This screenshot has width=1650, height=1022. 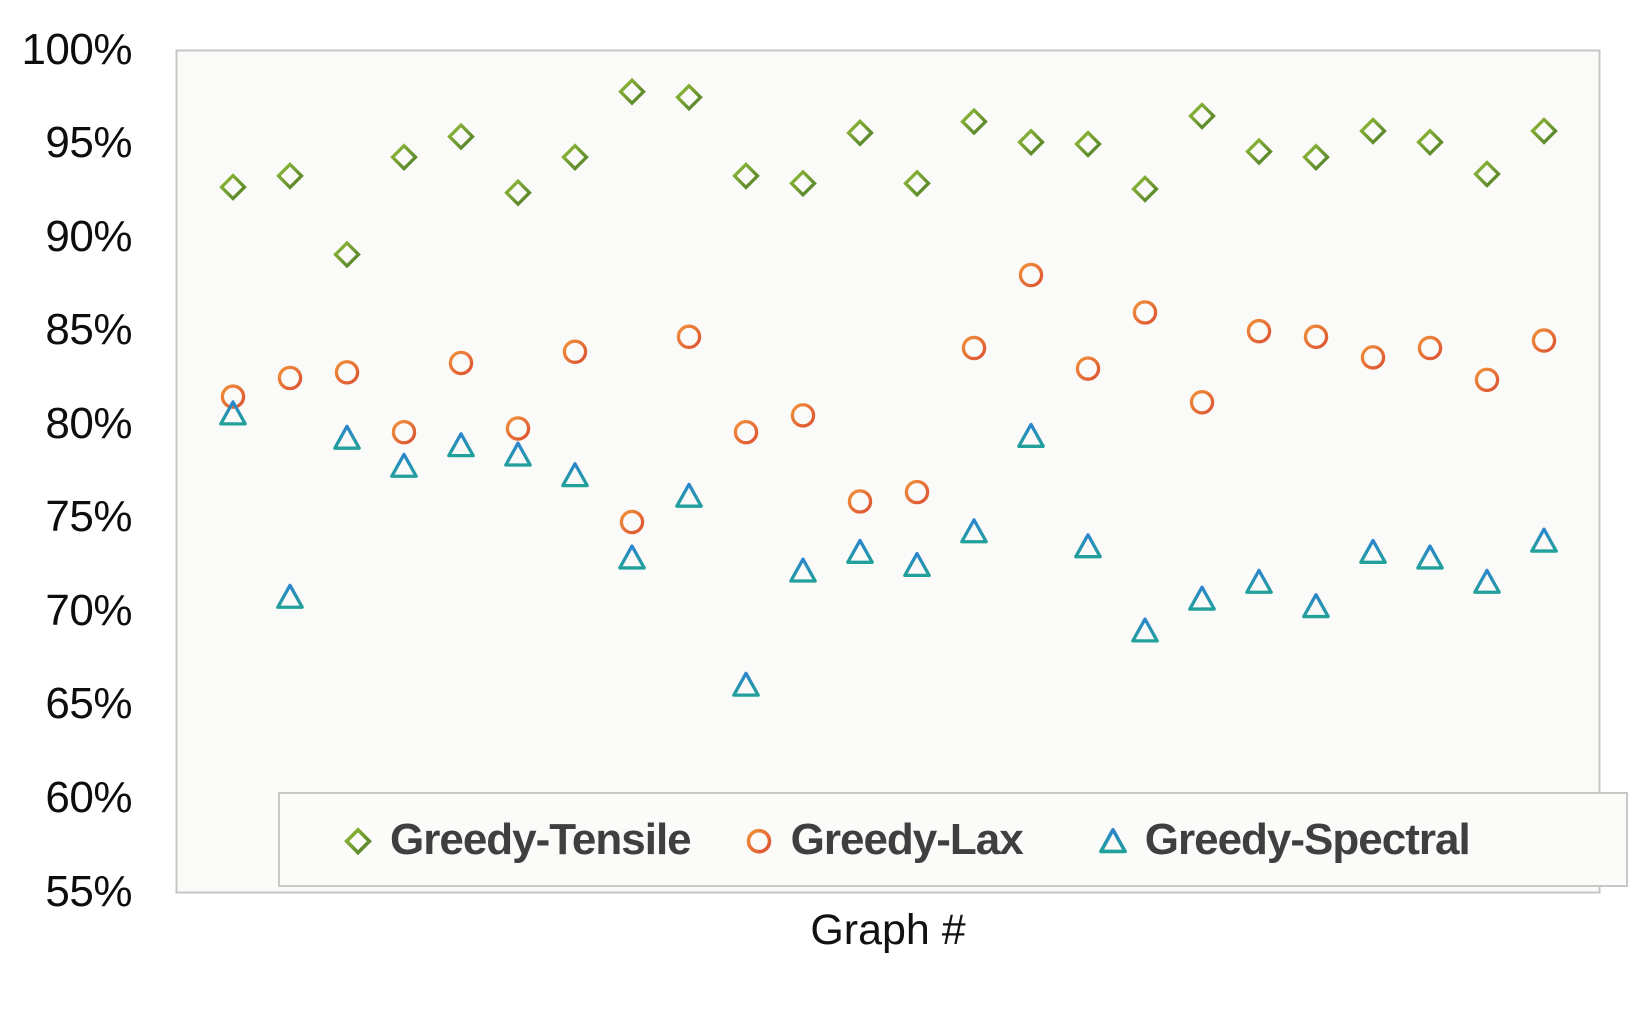 I want to click on legend-label: Greedy-Tensile, so click(x=541, y=839).